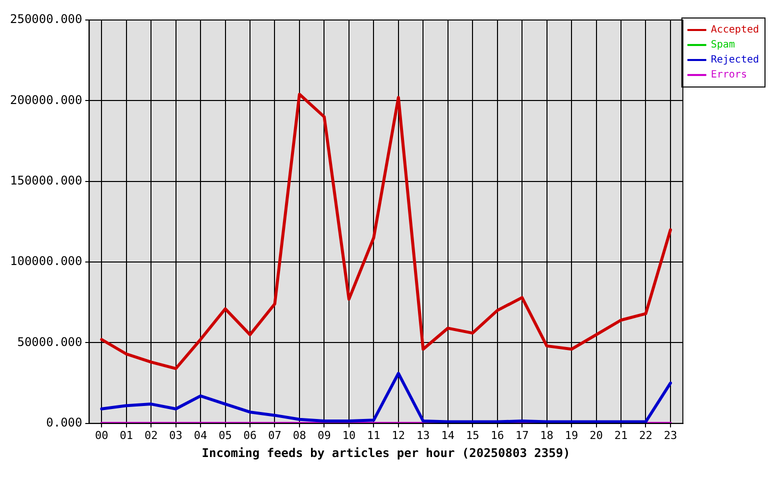  What do you see at coordinates (728, 75) in the screenshot?
I see `legend-label: Errors` at bounding box center [728, 75].